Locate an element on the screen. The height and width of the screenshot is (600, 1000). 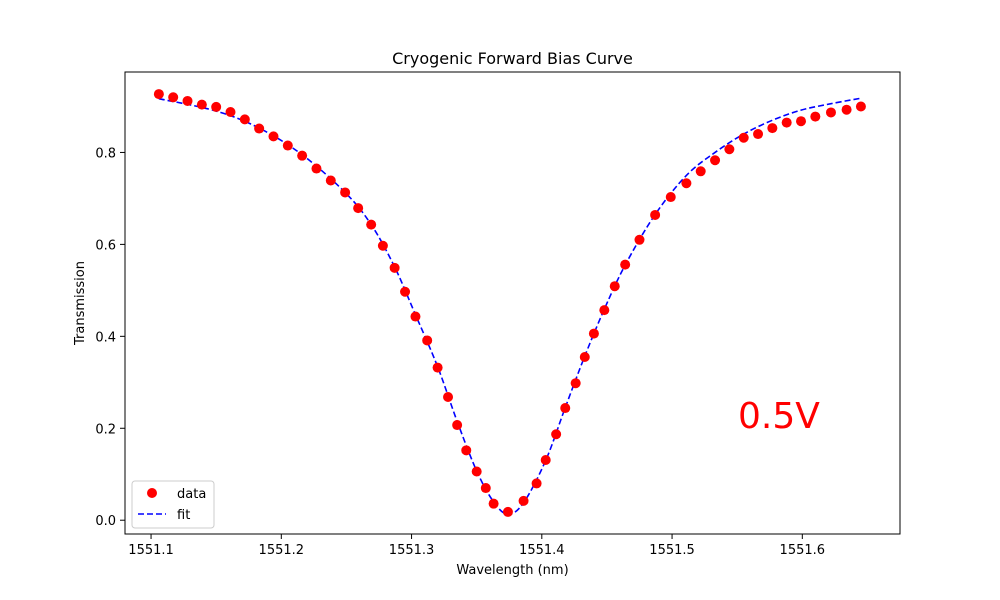
y-axis: 0.0 0.2 0.4 0.6 0.8 is located at coordinates (110, 337).